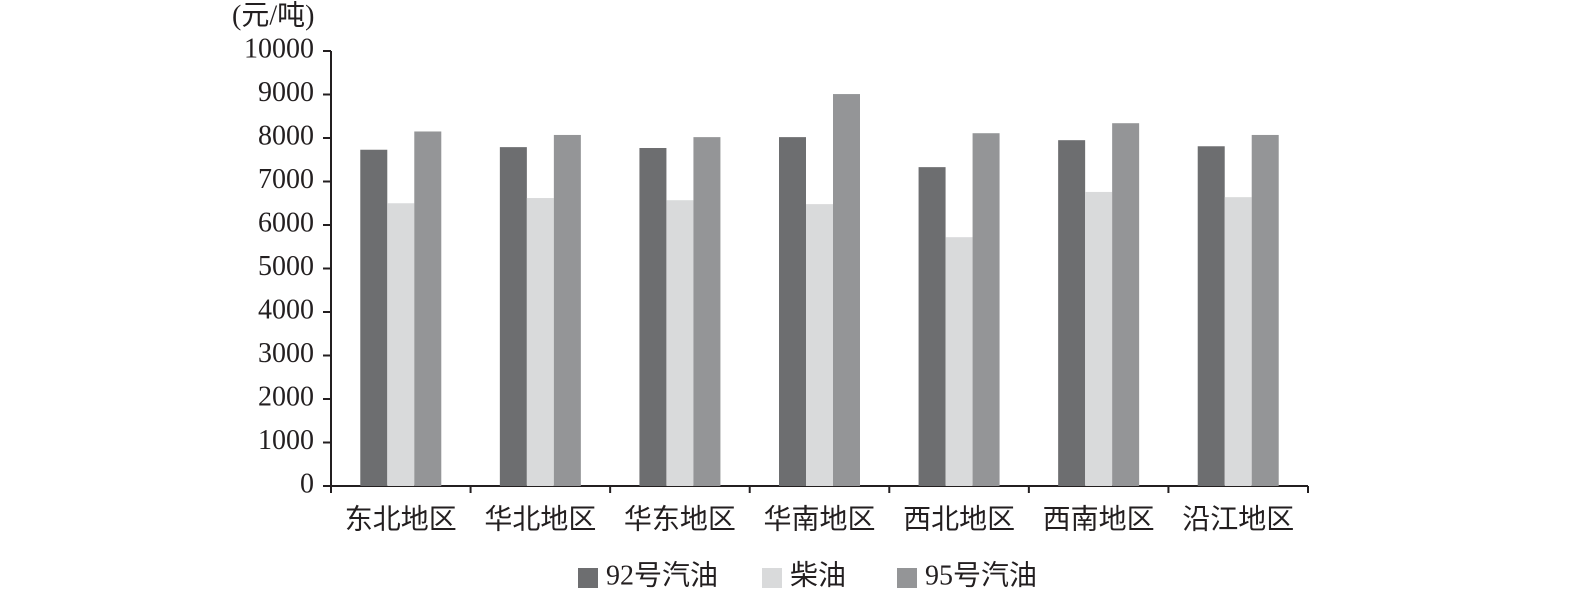  What do you see at coordinates (818, 575) in the screenshot?
I see `legend-label: 柴油` at bounding box center [818, 575].